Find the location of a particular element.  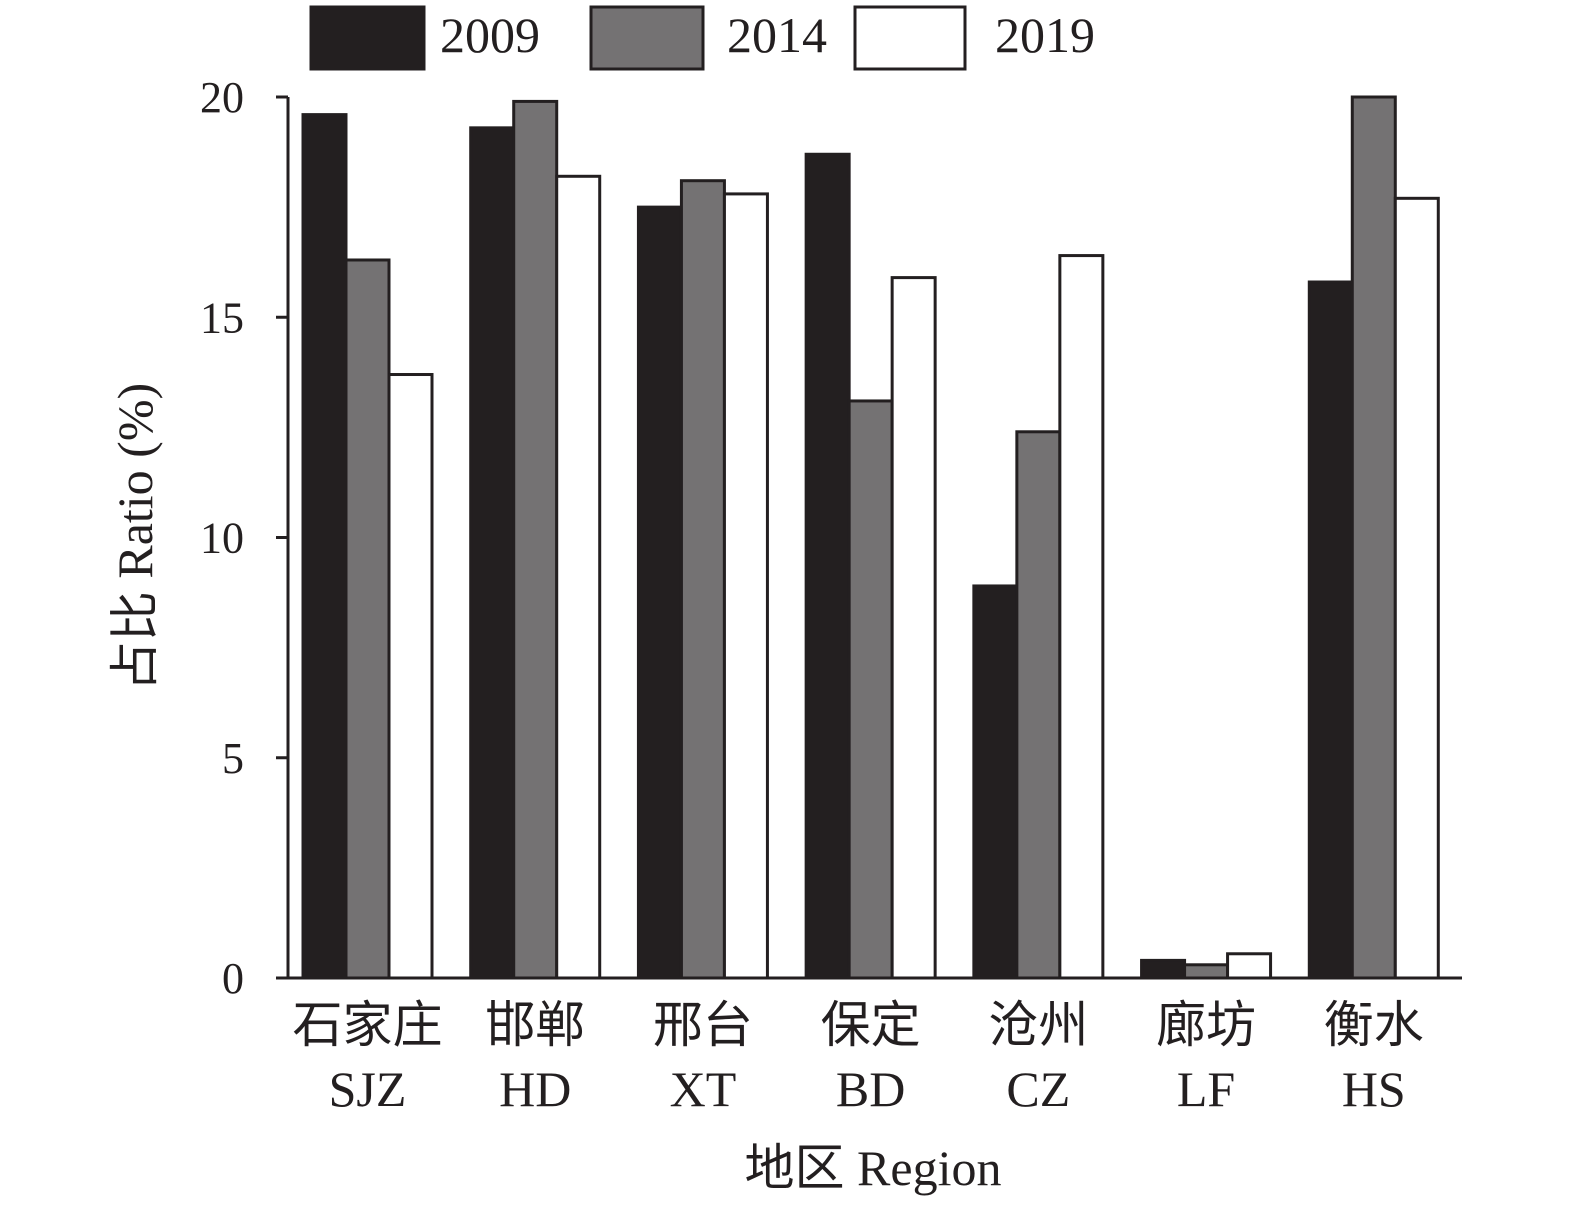

legend-swatch-2014 is located at coordinates (647, 38).